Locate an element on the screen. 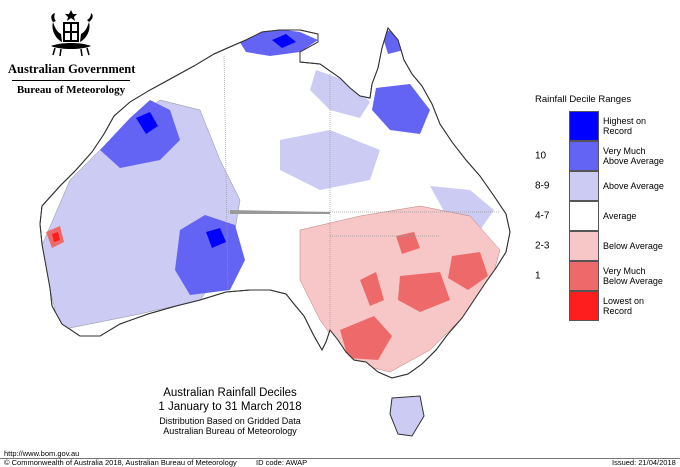 This screenshot has height=467, width=680. header-divider is located at coordinates (71, 80).